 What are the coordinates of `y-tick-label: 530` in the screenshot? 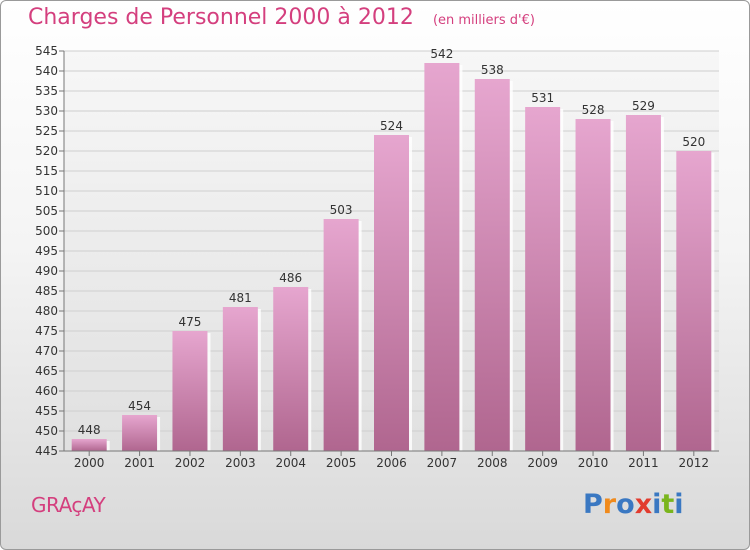 It's located at (46, 111).